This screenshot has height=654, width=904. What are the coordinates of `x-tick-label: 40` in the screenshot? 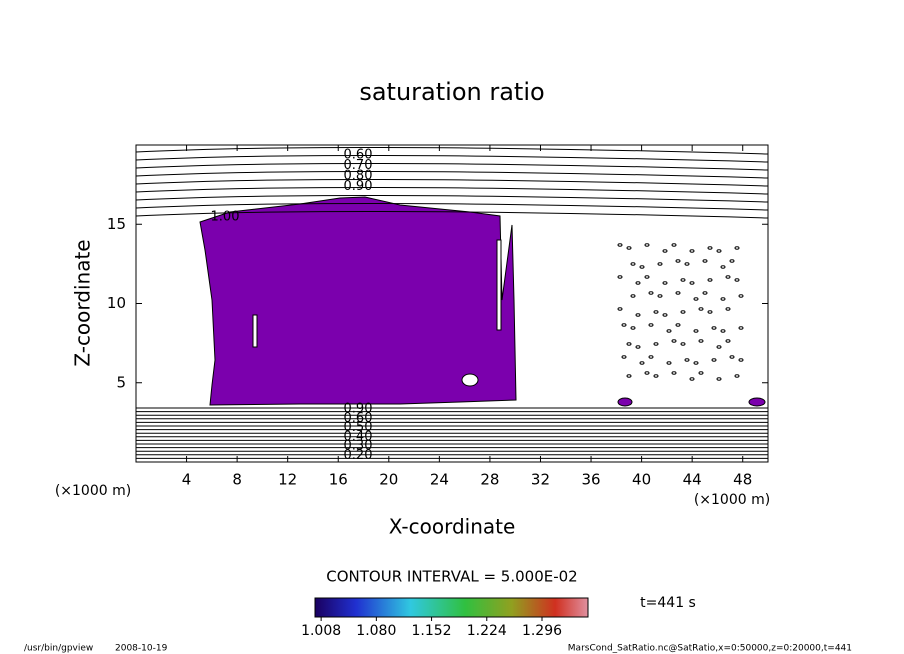 It's located at (641, 480).